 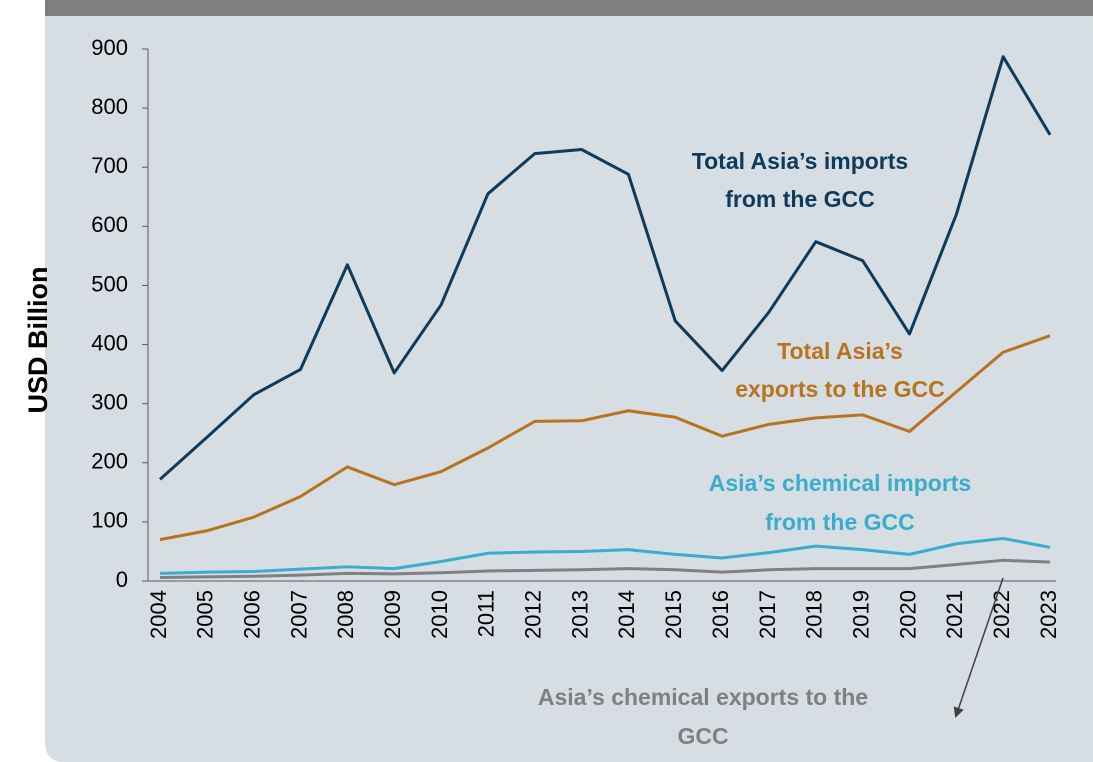 I want to click on x-tick-label: 2005, so click(x=205, y=614).